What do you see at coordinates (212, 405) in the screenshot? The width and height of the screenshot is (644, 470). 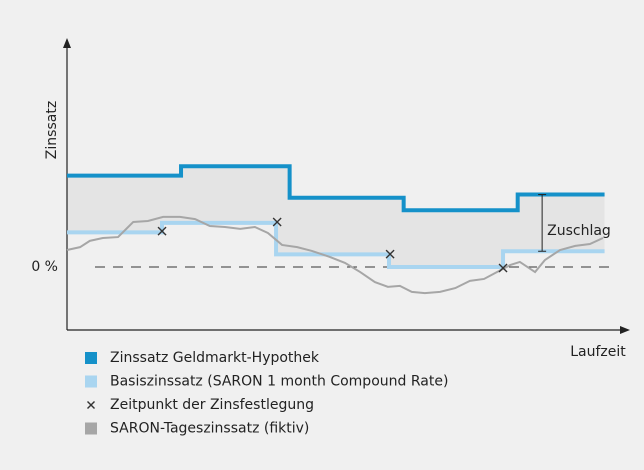 I see `legend-label: Zeitpunkt der Zinsfestlegung` at bounding box center [212, 405].